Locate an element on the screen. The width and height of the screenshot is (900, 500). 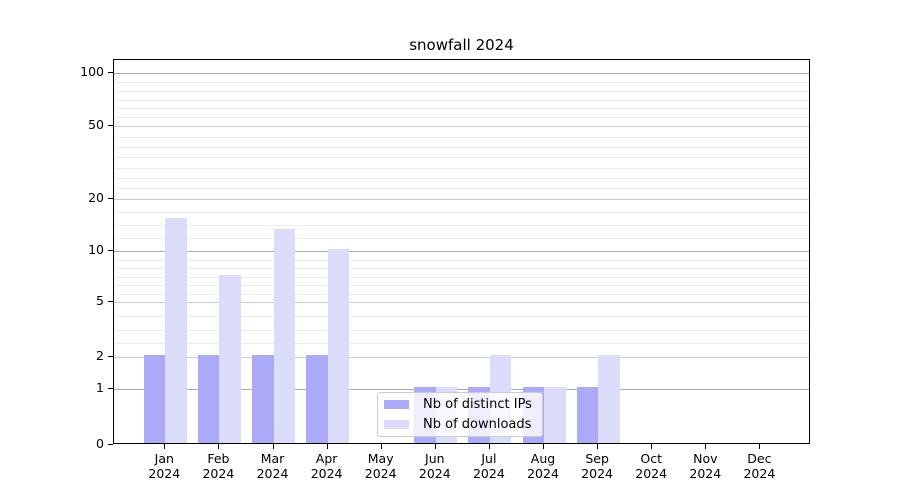
legend-item-downloads: Nb of downloads is located at coordinates (463, 424).